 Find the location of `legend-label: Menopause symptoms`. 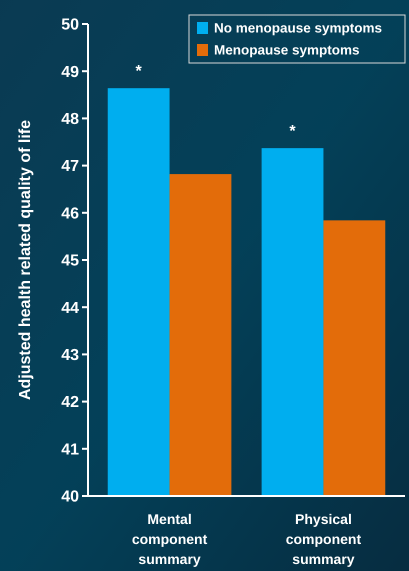

legend-label: Menopause symptoms is located at coordinates (287, 50).